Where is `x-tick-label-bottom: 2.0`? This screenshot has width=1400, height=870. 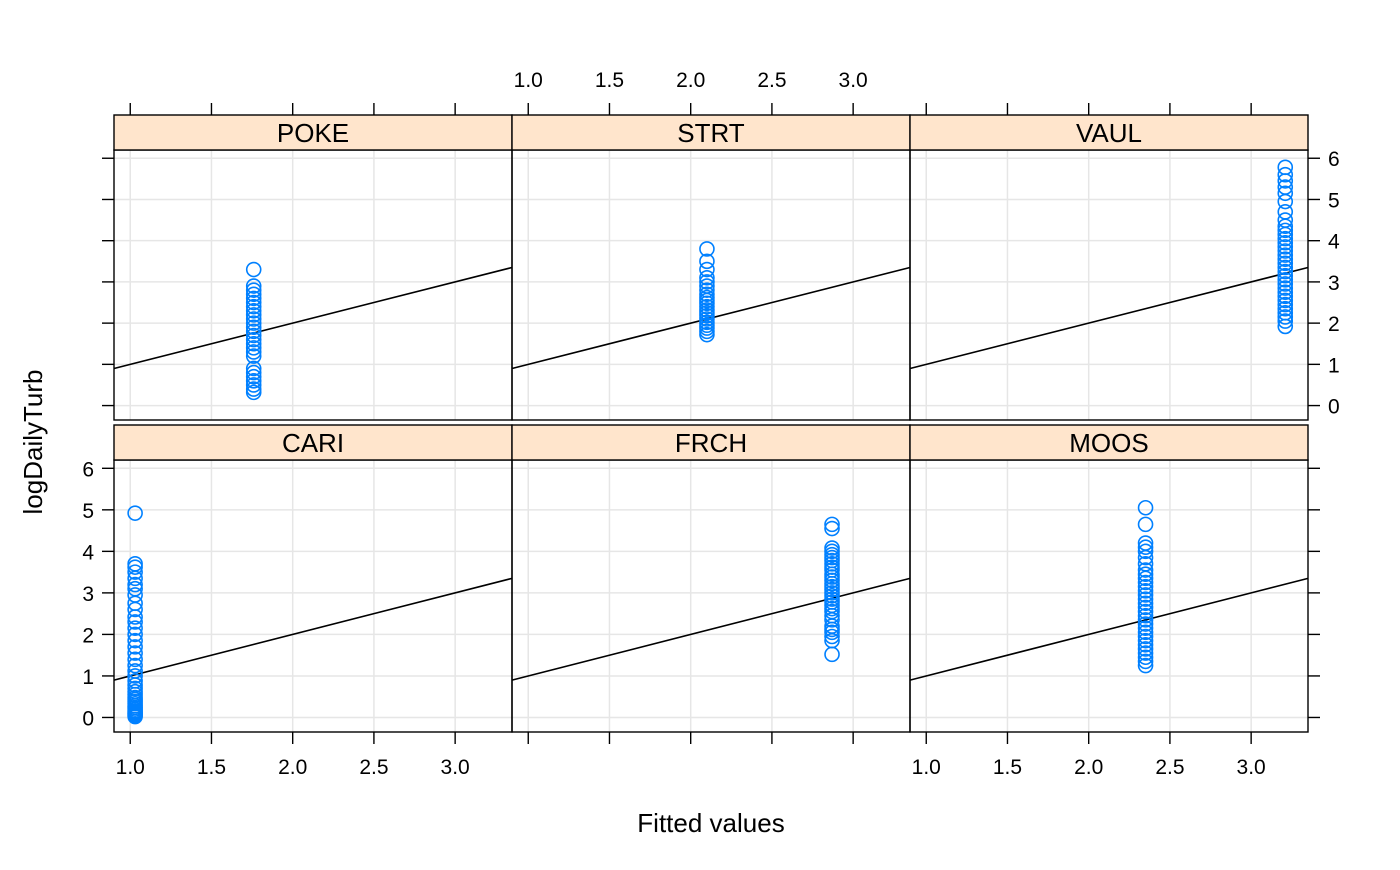 x-tick-label-bottom: 2.0 is located at coordinates (292, 767).